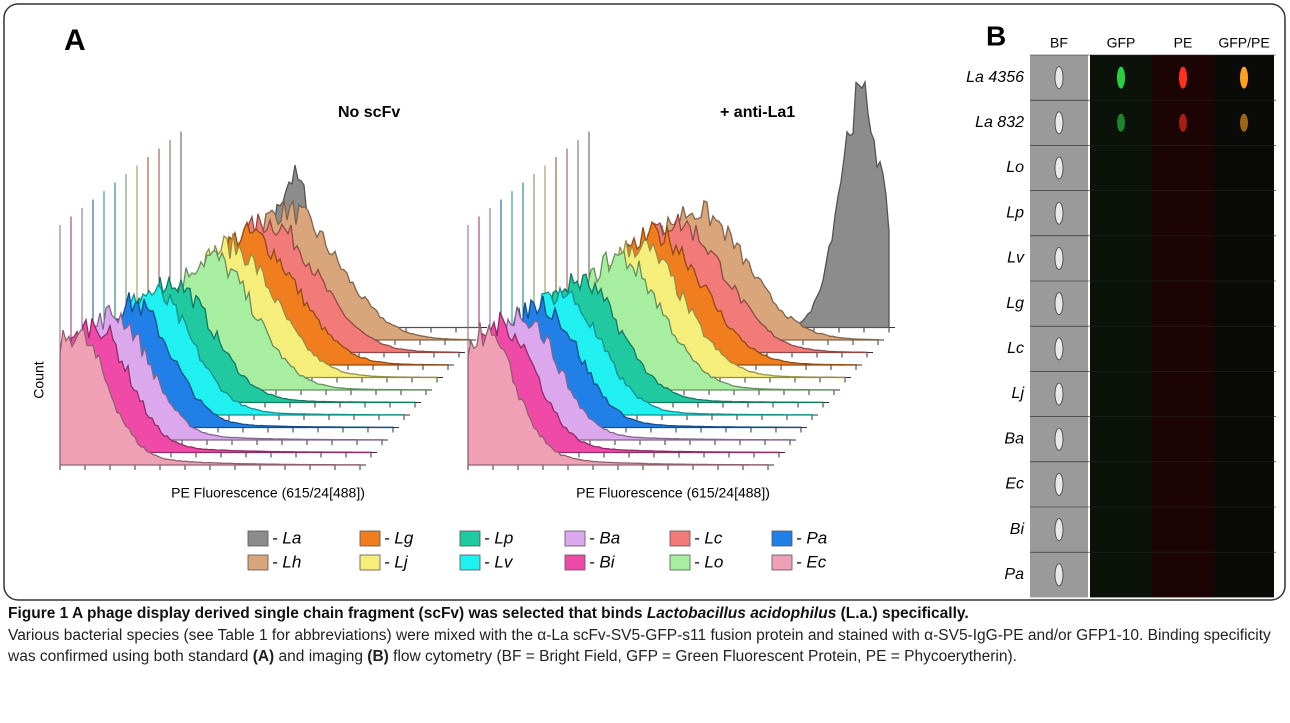 Image resolution: width=1290 pixels, height=723 pixels. I want to click on legend-label: - Ec, so click(811, 561).